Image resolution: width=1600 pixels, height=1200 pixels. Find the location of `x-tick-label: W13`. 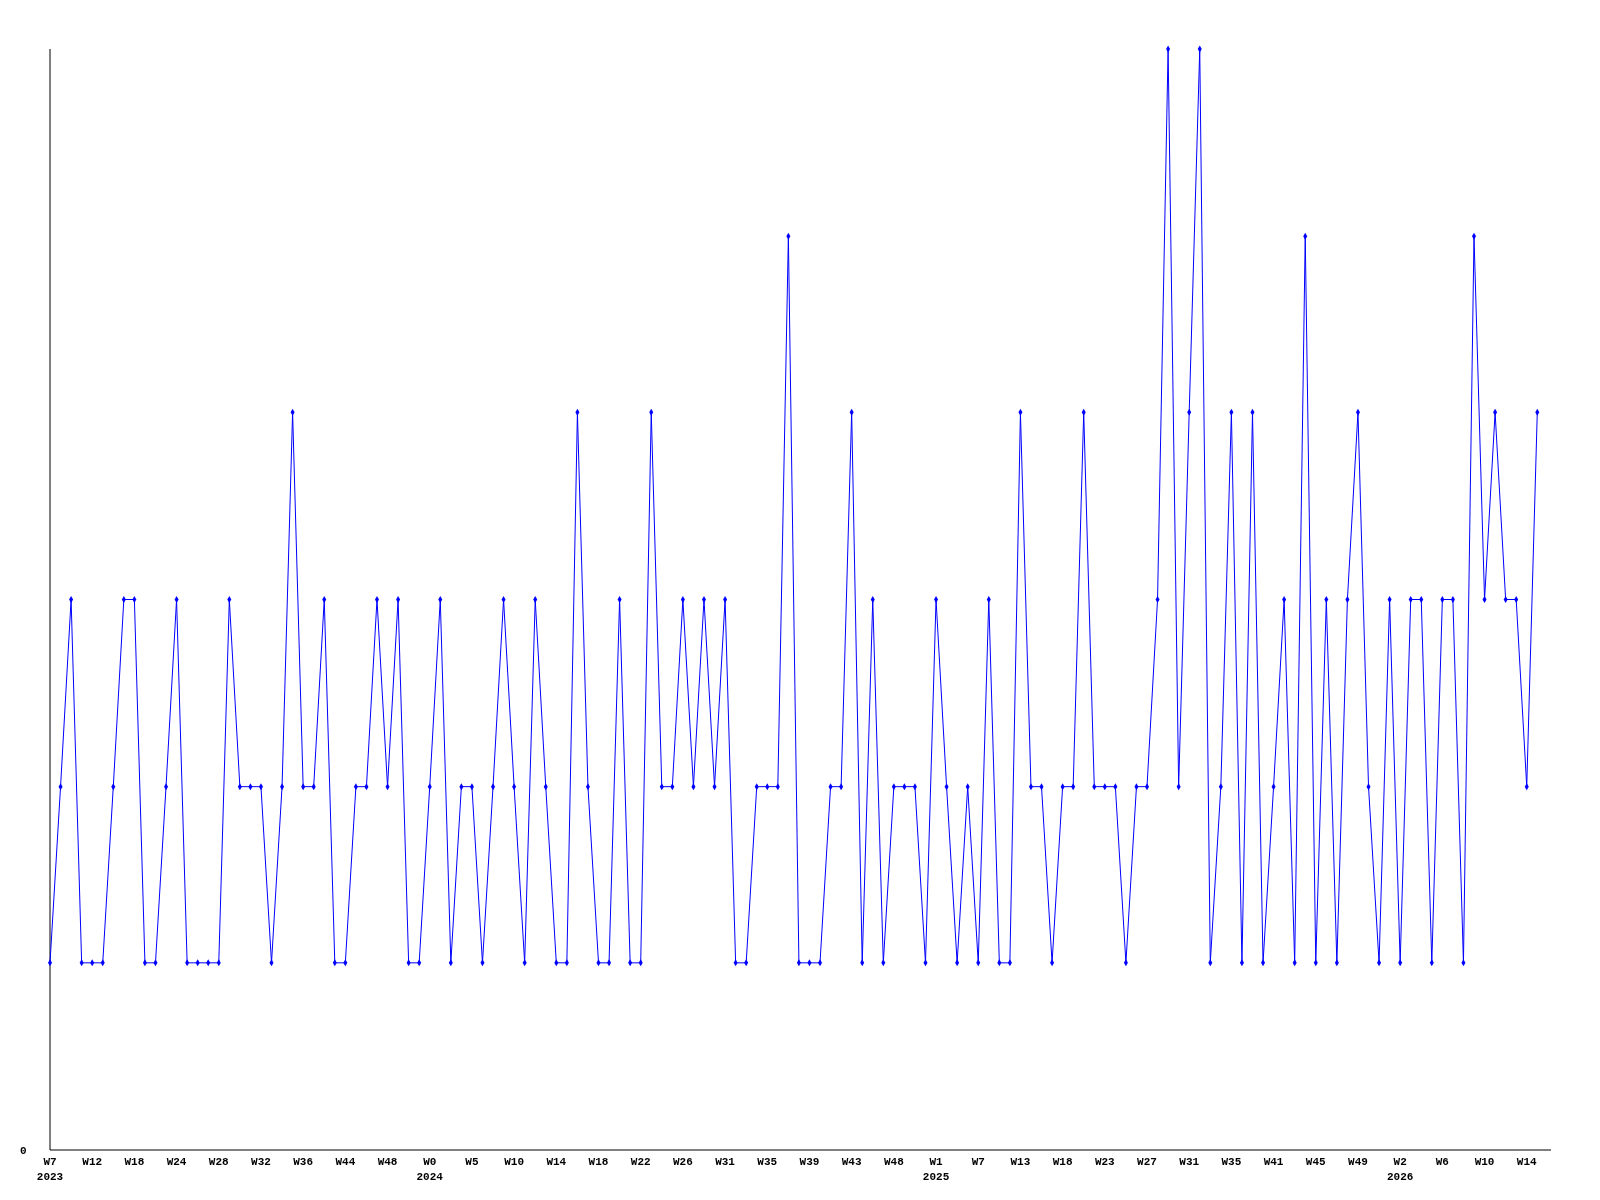

x-tick-label: W13 is located at coordinates (1020, 1162).